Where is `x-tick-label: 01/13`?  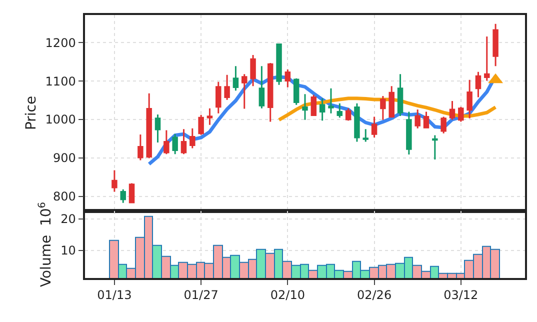
x-tick-label: 01/13 is located at coordinates (114, 295).